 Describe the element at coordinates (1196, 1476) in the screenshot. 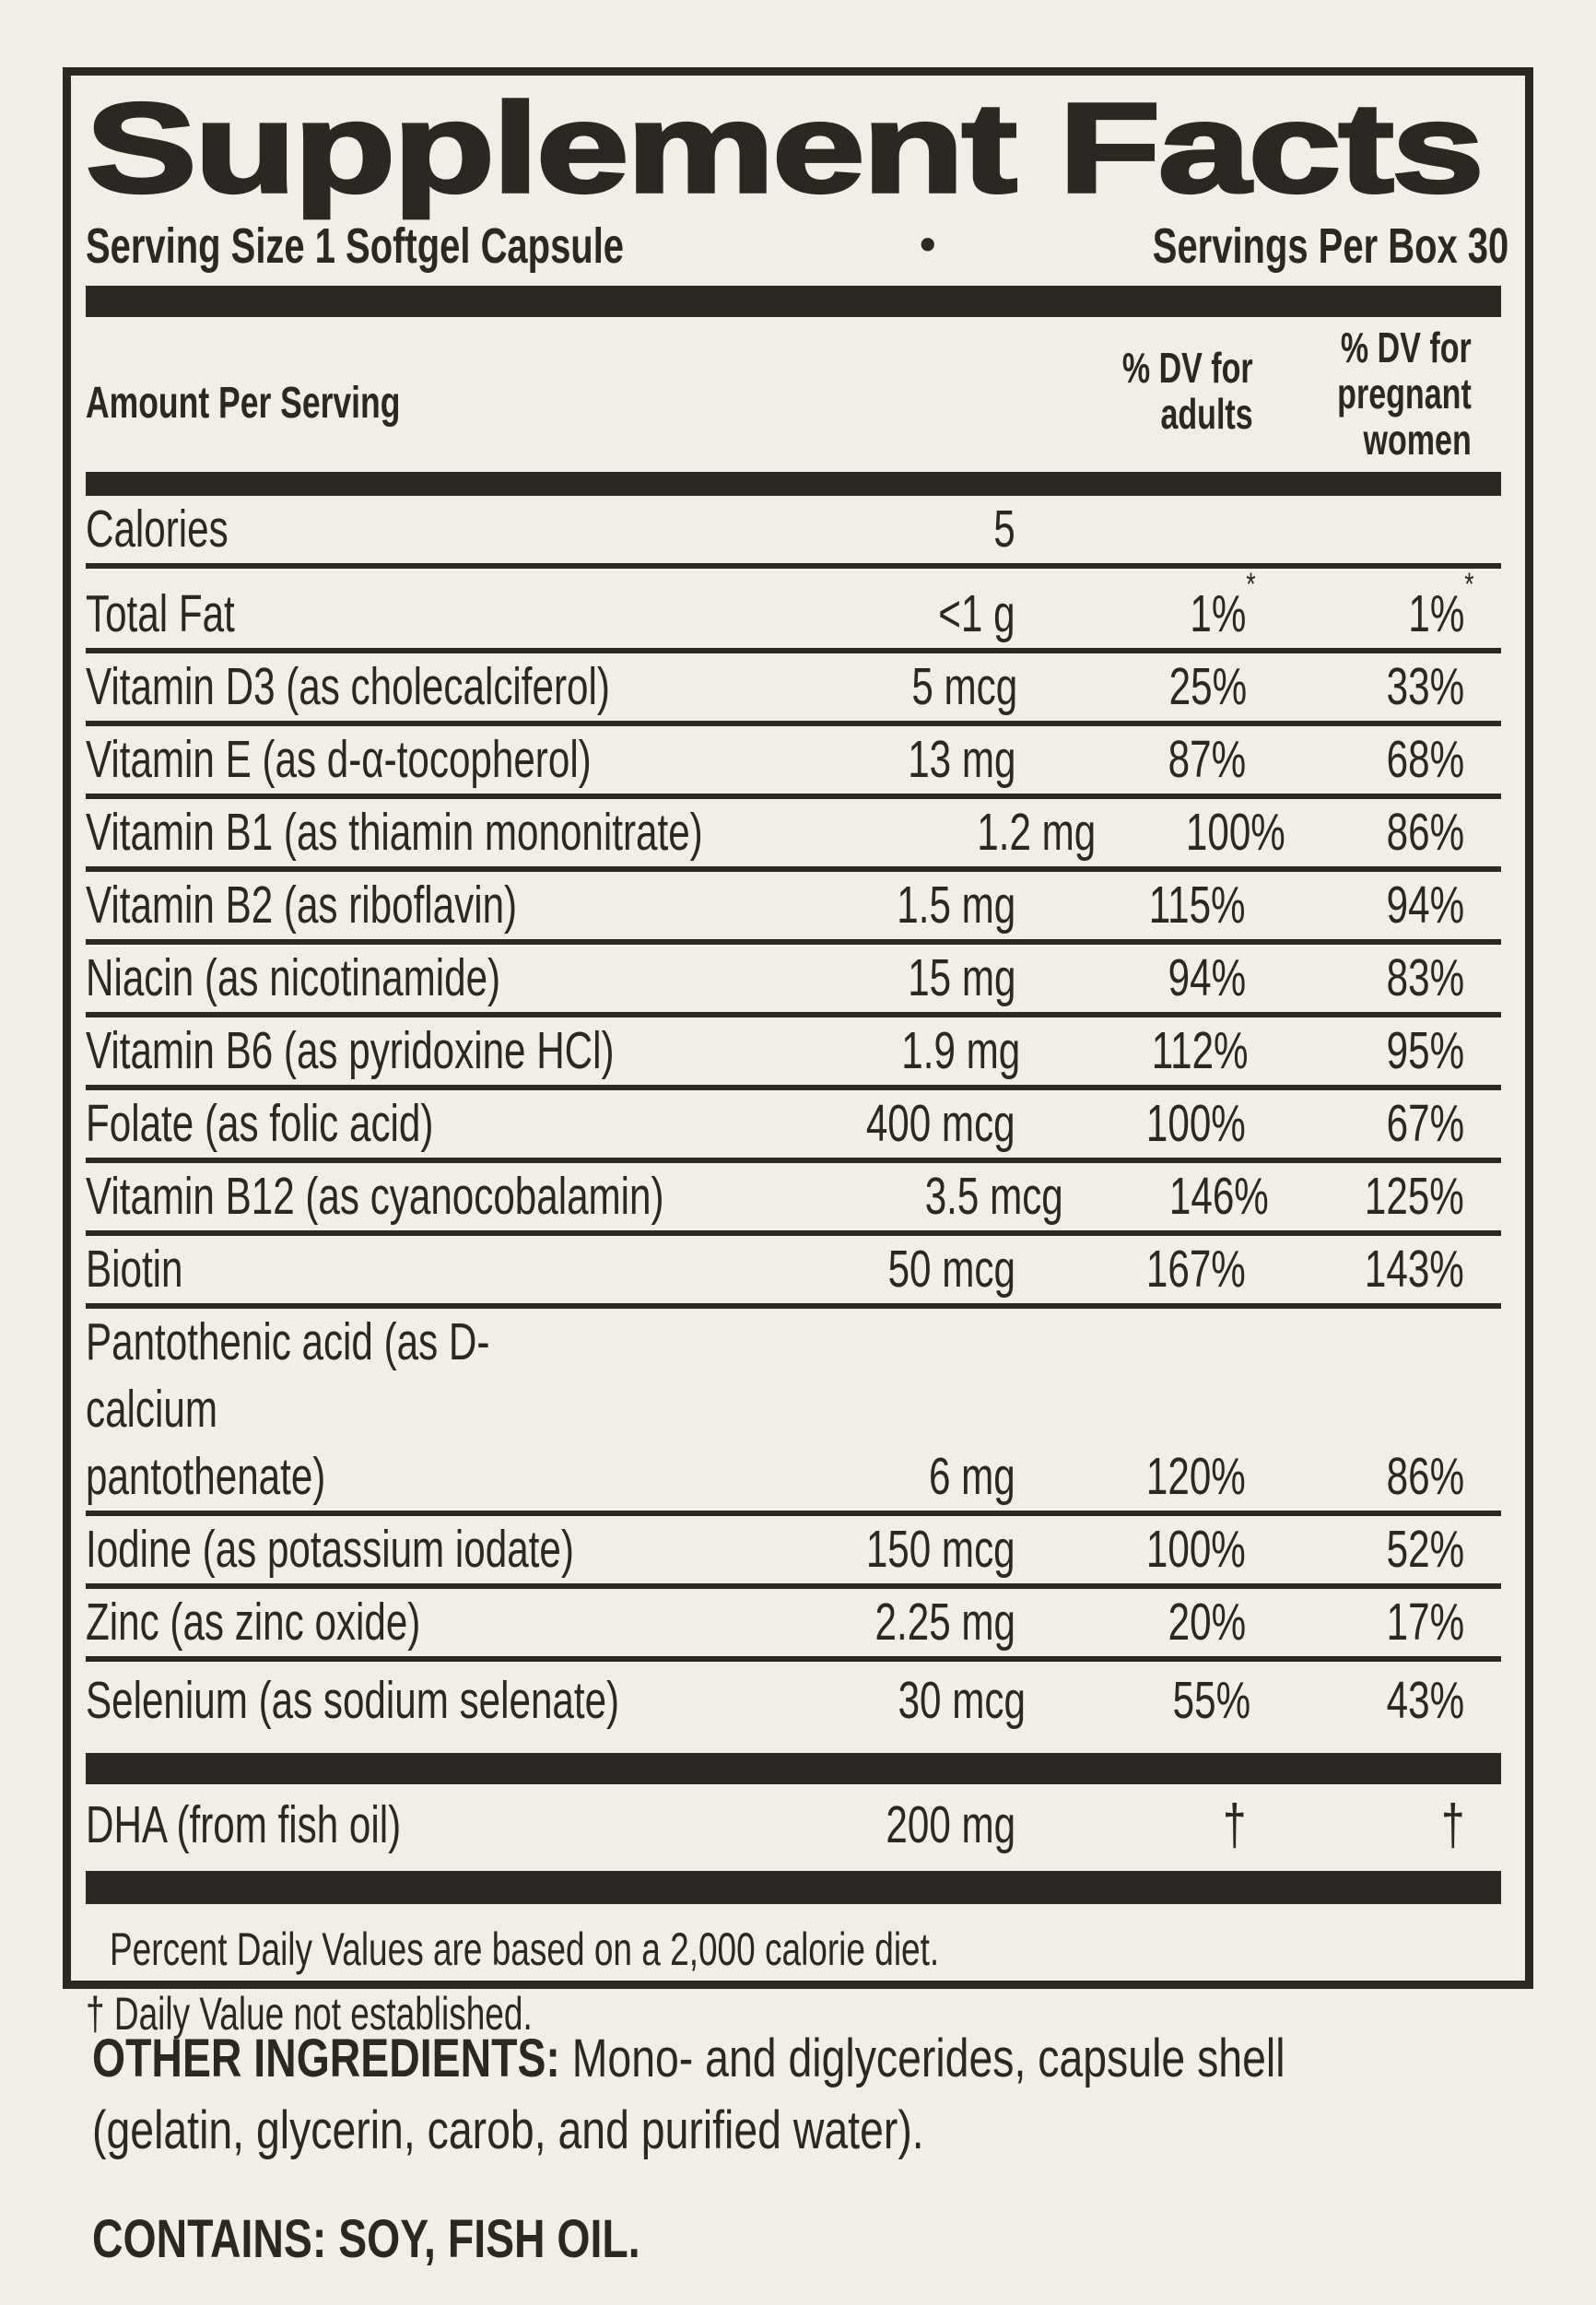

I see `dv-adults-value: 120%` at that location.